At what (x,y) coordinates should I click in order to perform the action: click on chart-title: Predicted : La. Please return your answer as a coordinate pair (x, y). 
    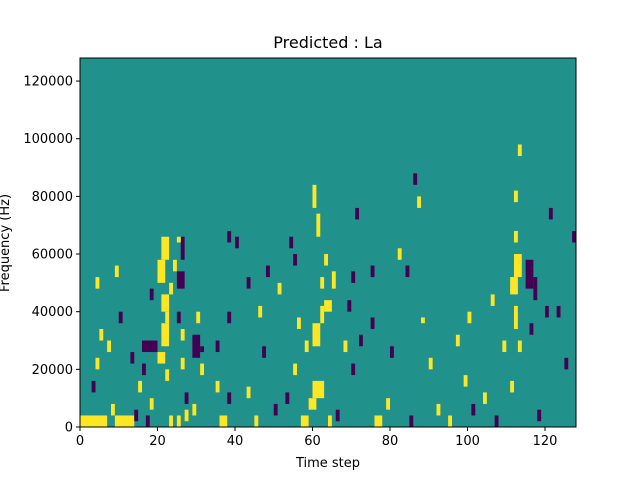
    Looking at the image, I should click on (327, 42).